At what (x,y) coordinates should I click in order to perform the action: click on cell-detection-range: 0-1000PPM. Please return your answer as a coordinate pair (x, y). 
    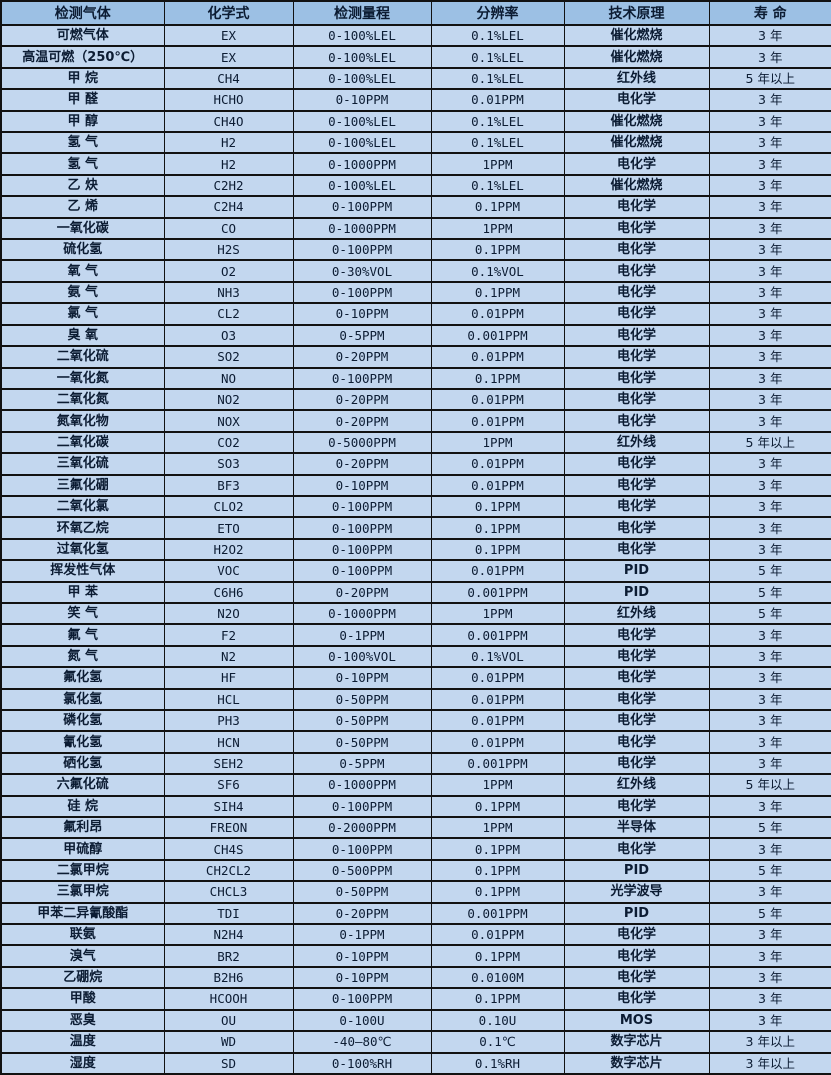
    Looking at the image, I should click on (362, 785).